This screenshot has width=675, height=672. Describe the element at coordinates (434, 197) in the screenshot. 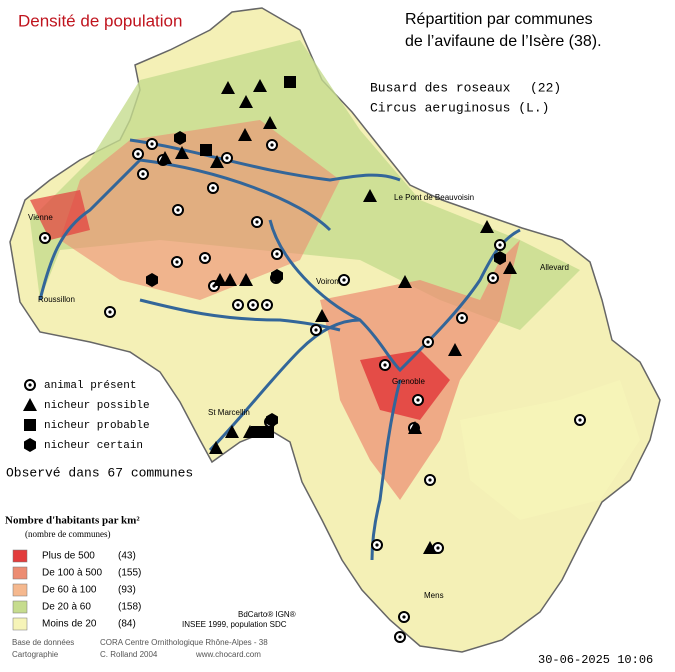

I see `place-label: Le Pont de Beauvoisin` at that location.